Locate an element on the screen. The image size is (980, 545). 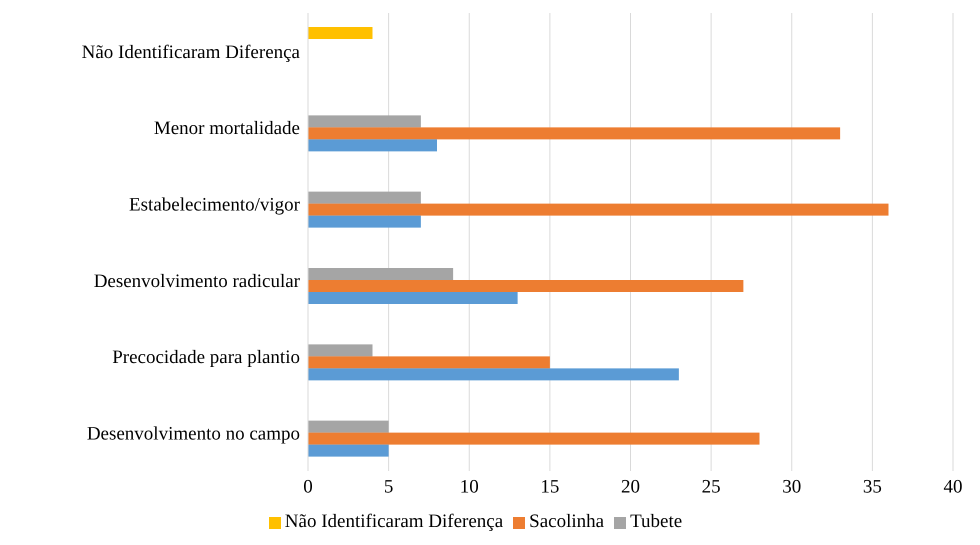
x-tick-label: 35 is located at coordinates (872, 487).